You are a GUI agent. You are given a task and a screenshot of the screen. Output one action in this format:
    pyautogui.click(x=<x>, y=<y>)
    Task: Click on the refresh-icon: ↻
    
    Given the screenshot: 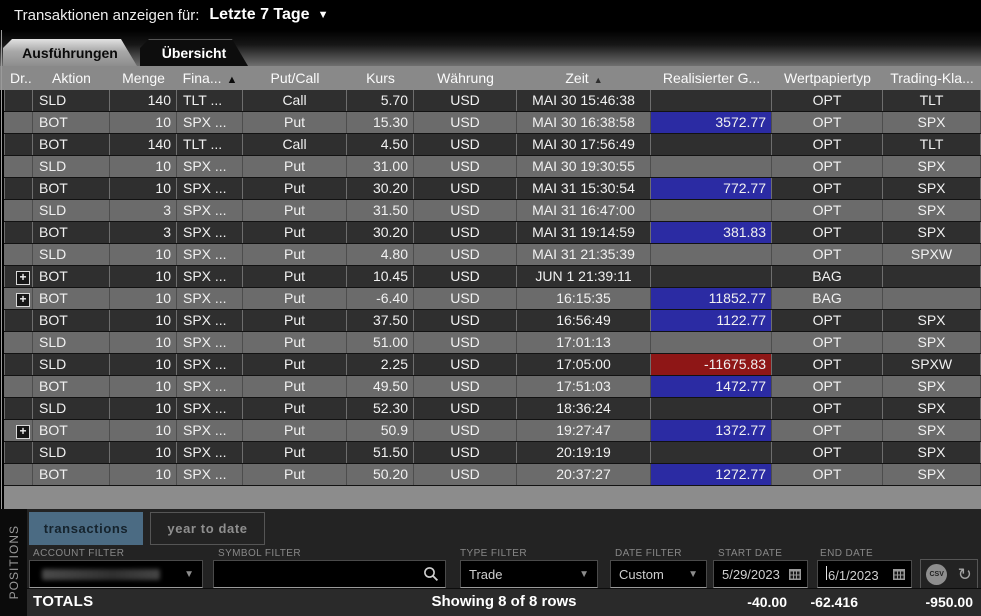 What is the action you would take?
    pyautogui.click(x=964, y=574)
    